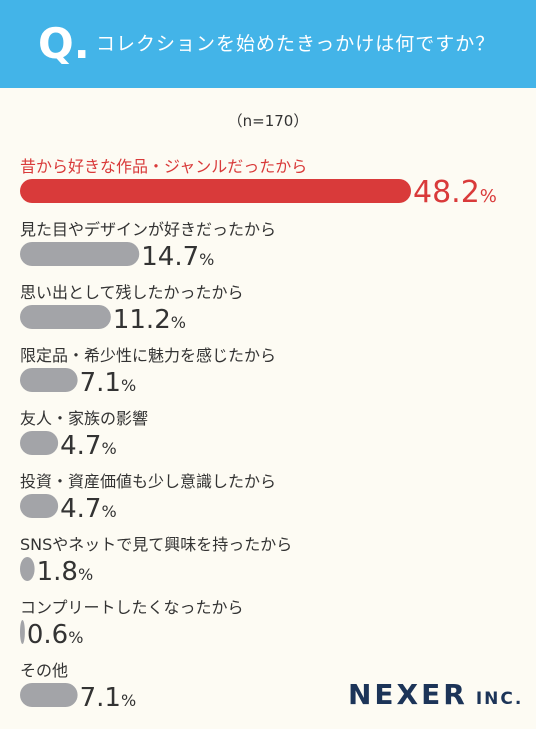 The height and width of the screenshot is (729, 536). What do you see at coordinates (177, 257) in the screenshot?
I see `value-label: 14.7%` at bounding box center [177, 257].